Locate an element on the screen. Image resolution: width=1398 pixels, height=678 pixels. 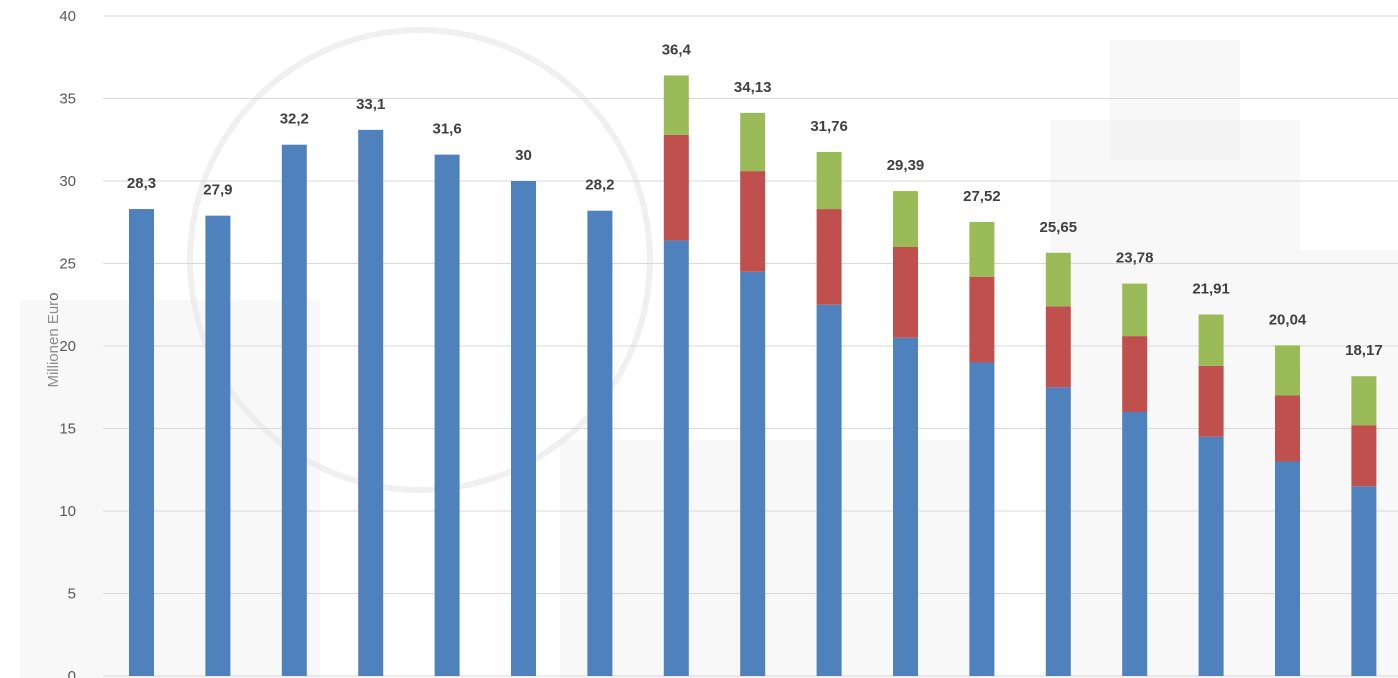
data-label: 25,65 is located at coordinates (1059, 227).